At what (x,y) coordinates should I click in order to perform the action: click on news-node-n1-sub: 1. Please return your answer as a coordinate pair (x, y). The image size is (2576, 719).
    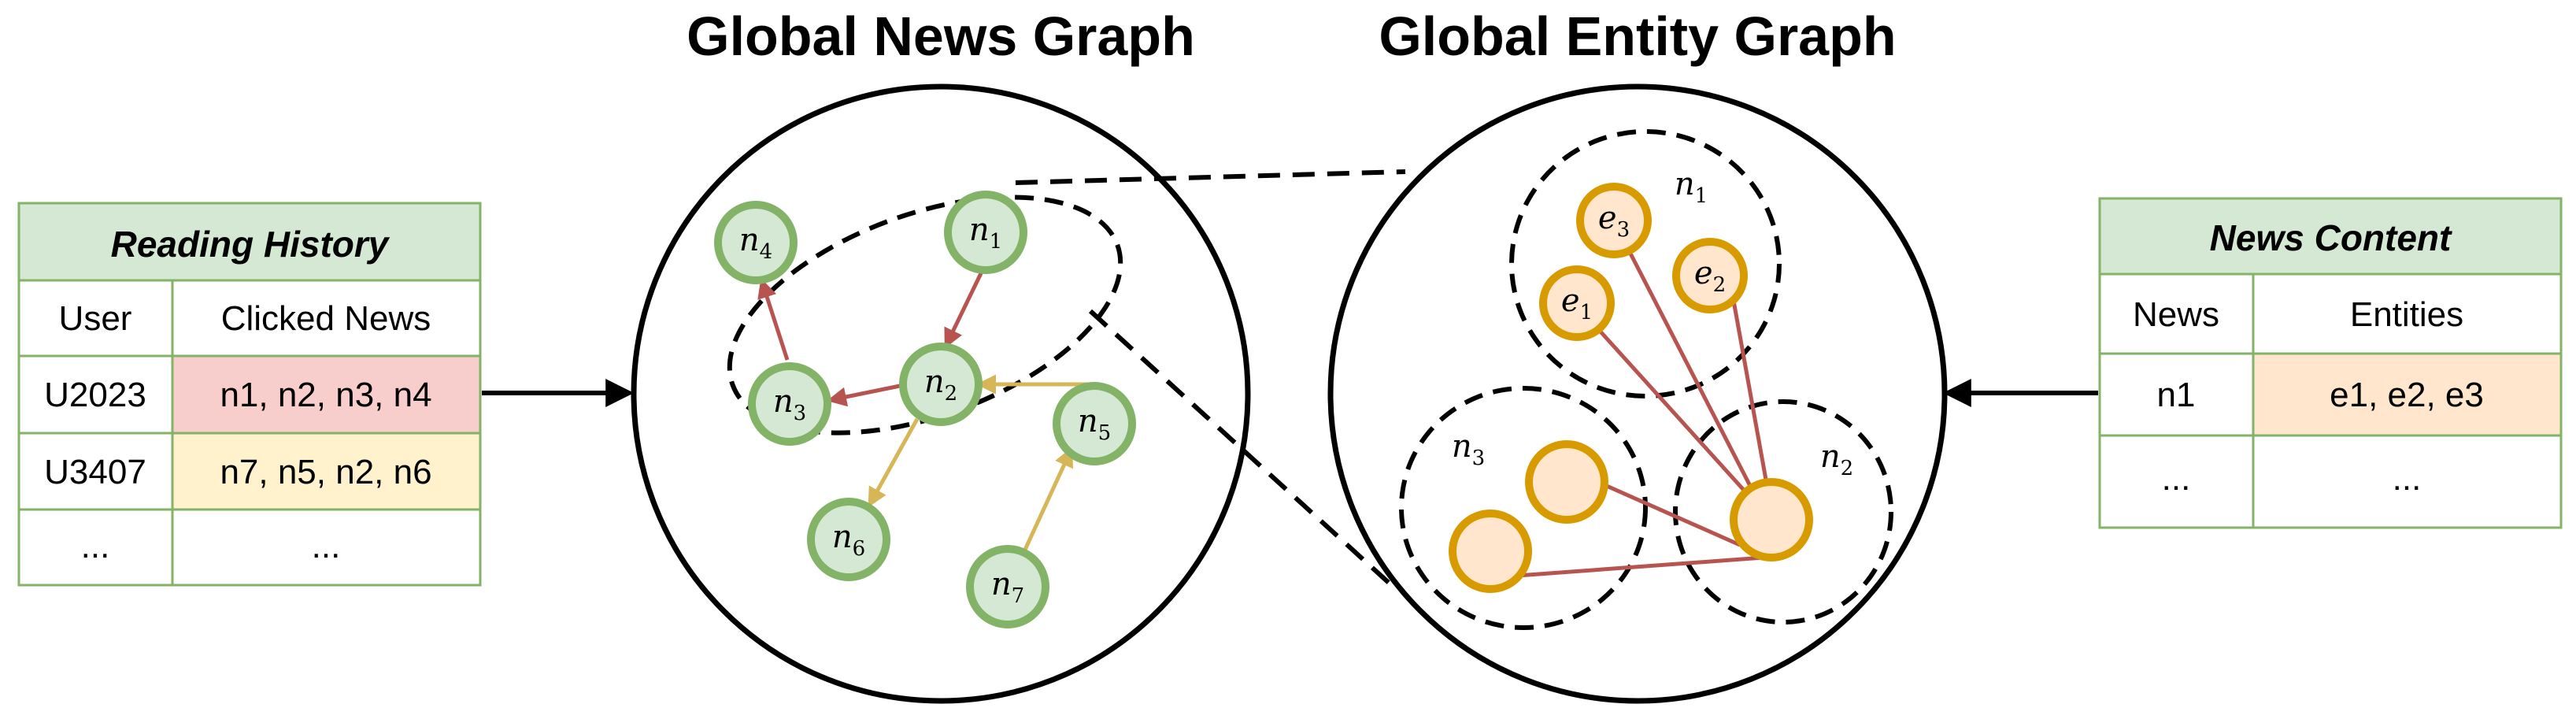
    Looking at the image, I should click on (996, 242).